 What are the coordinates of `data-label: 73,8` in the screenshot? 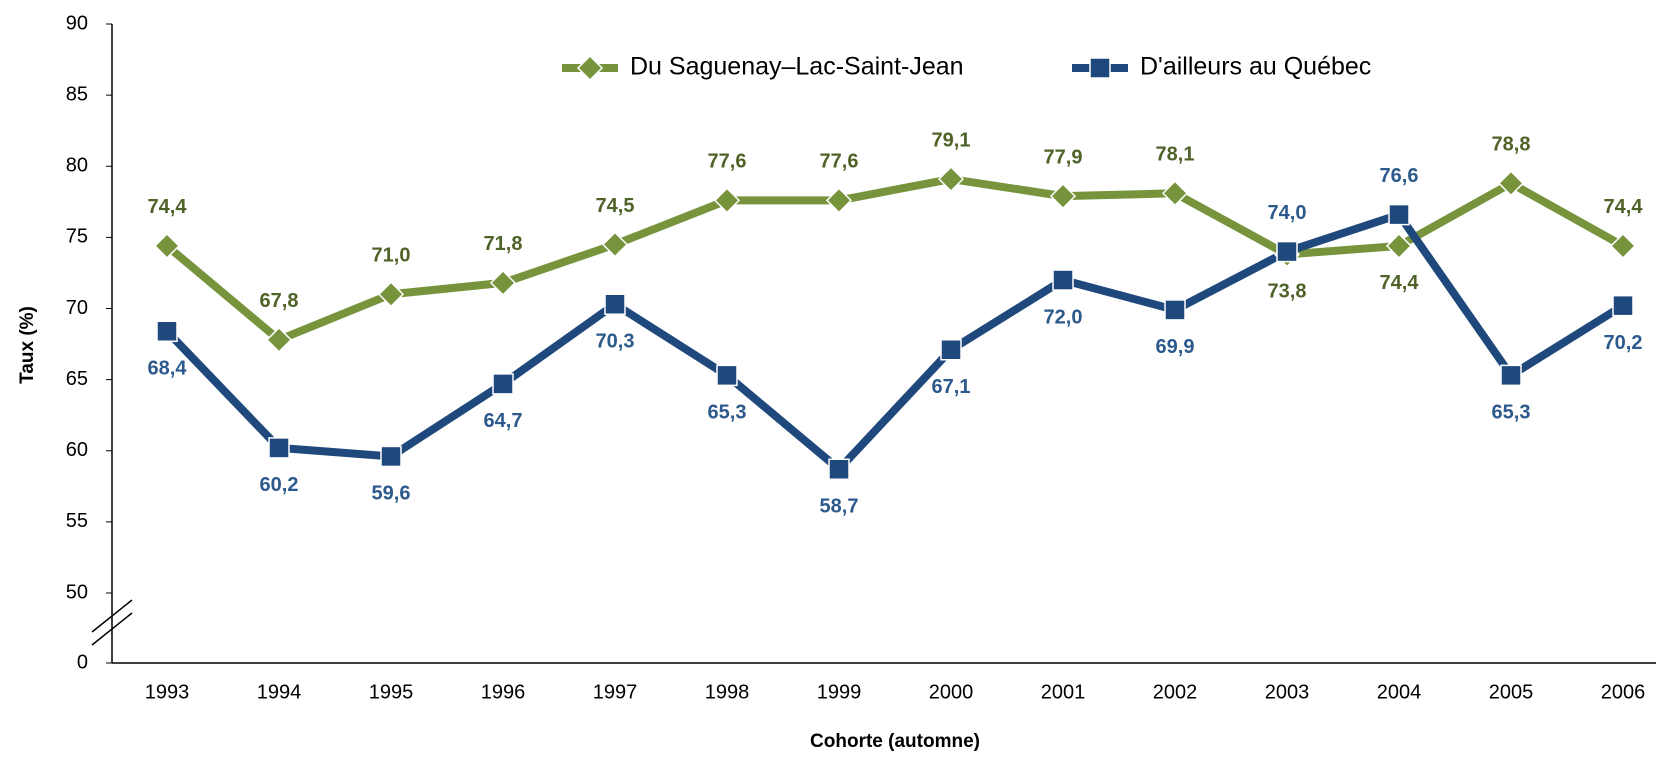 It's located at (1287, 292).